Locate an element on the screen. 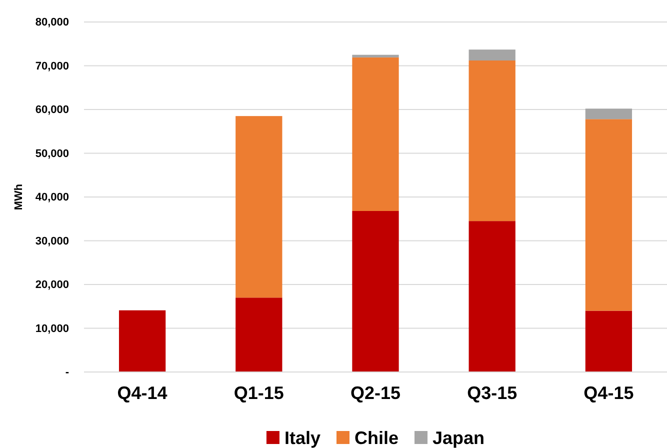  x-tick-label: Q3-15 is located at coordinates (492, 392).